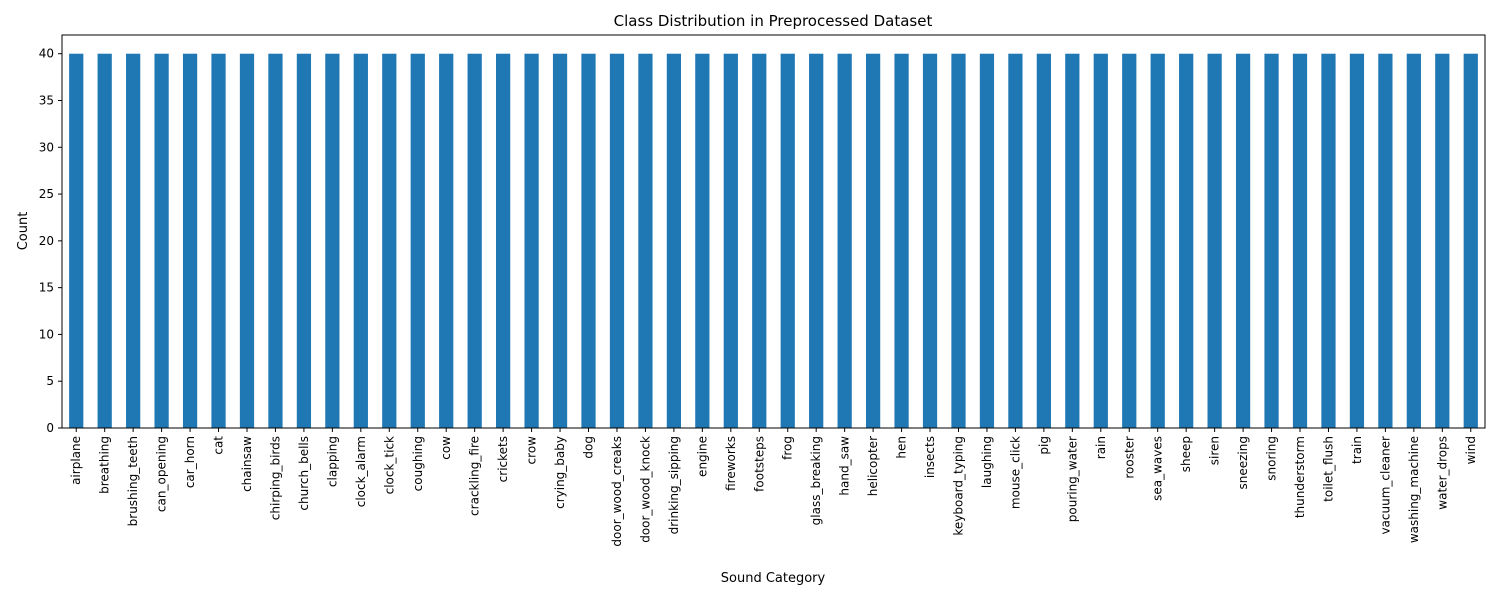 This screenshot has height=600, width=1500. I want to click on bar-thunderstorm, so click(1300, 240).